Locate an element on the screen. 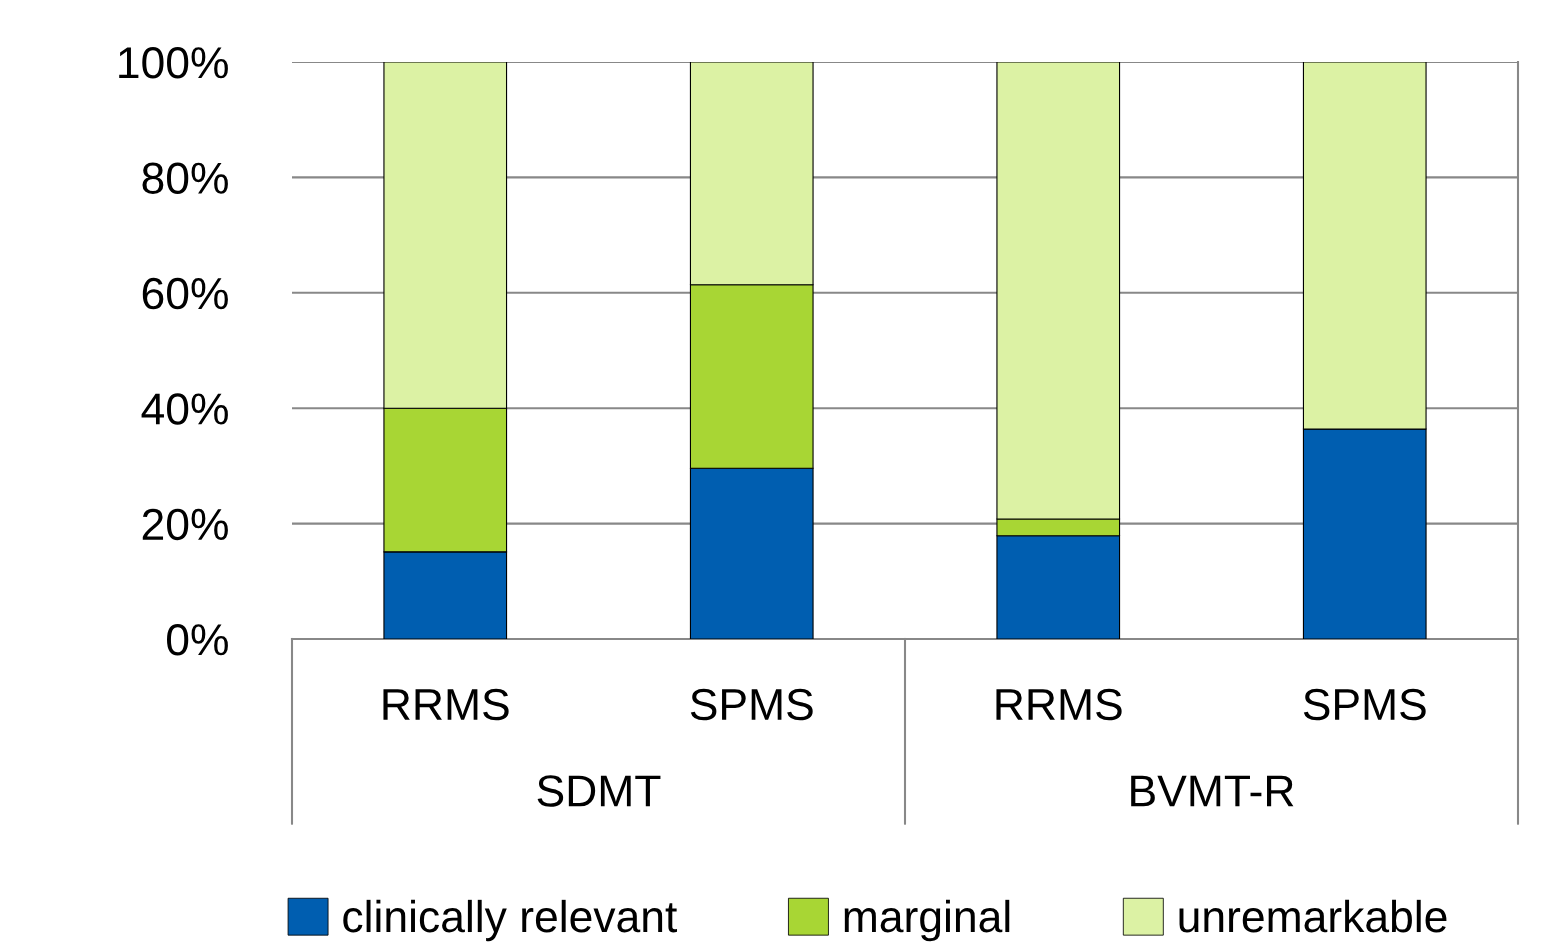 This screenshot has width=1548, height=943. y-tick-label: 40% is located at coordinates (184, 409).